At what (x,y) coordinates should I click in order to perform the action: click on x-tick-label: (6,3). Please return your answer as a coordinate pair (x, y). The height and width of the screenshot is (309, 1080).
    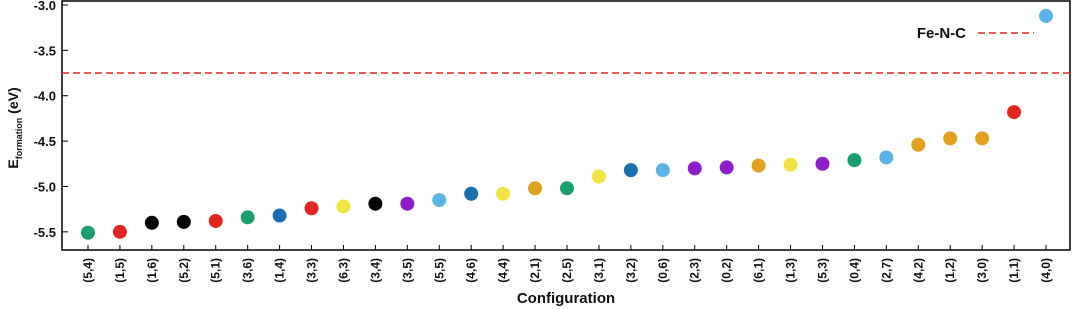
    Looking at the image, I should click on (343, 270).